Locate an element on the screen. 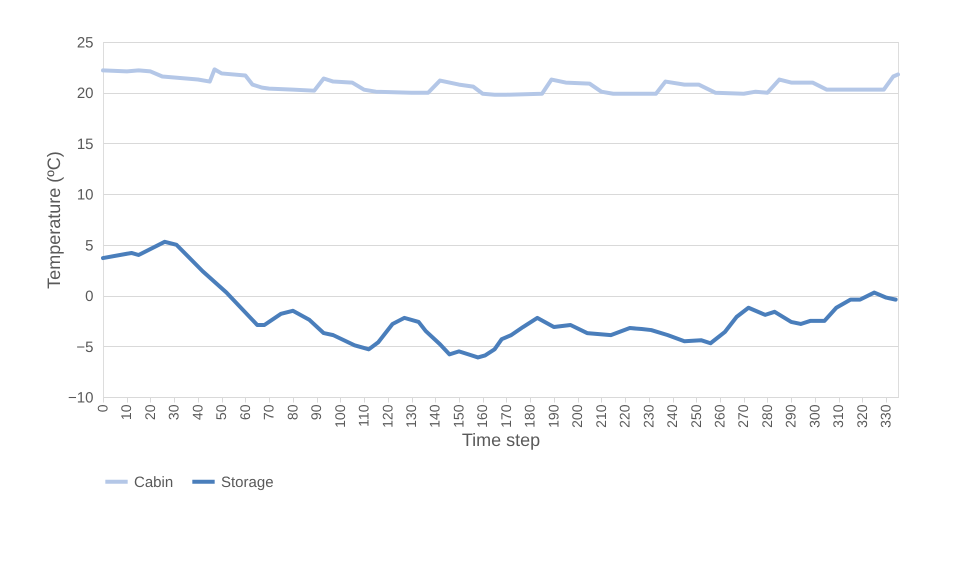 The width and height of the screenshot is (960, 580). x-tick-label: 90 is located at coordinates (316, 412).